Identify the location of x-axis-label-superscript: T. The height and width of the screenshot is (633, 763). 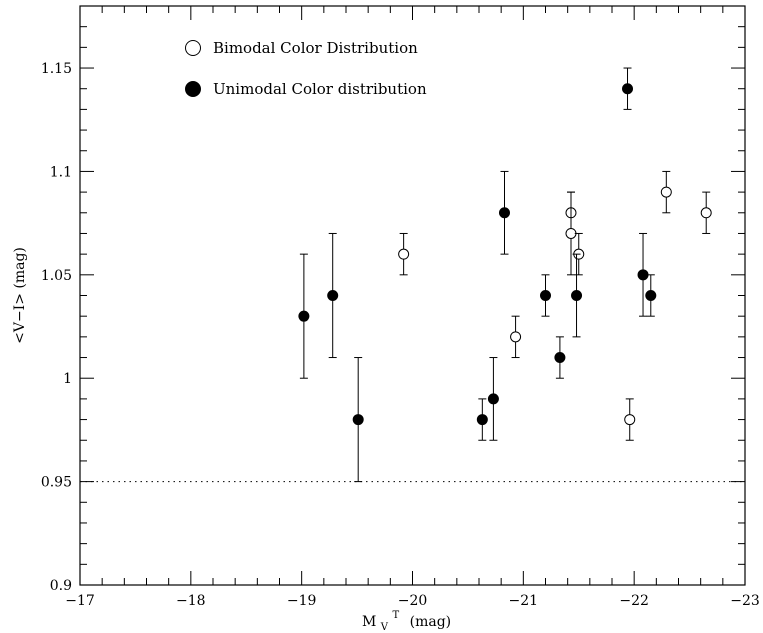
(395, 615).